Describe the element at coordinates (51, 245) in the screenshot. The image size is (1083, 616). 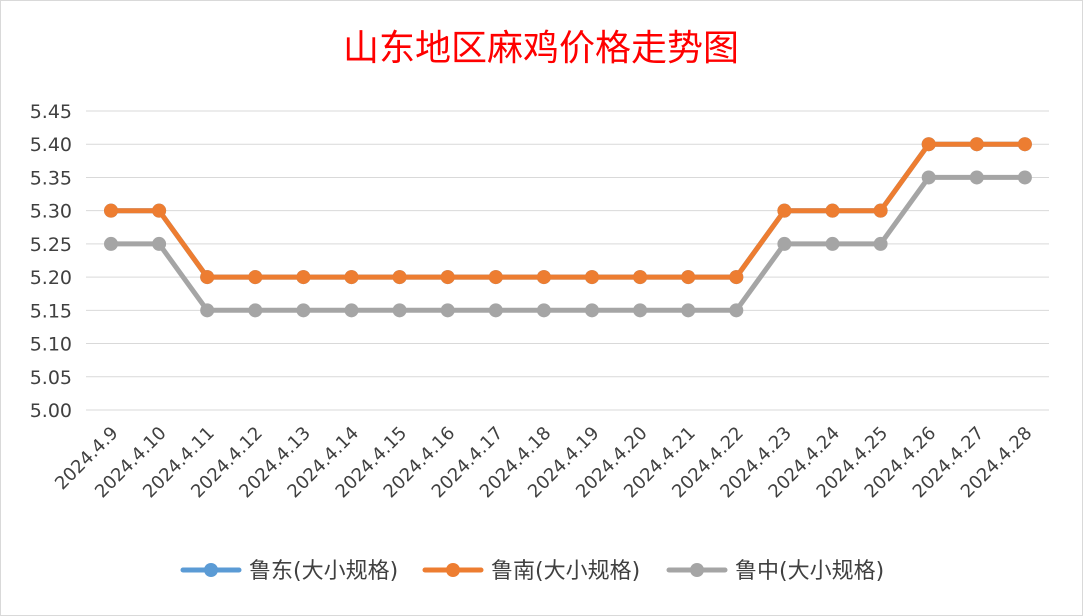
I see `y-tick-label: 5.25` at that location.